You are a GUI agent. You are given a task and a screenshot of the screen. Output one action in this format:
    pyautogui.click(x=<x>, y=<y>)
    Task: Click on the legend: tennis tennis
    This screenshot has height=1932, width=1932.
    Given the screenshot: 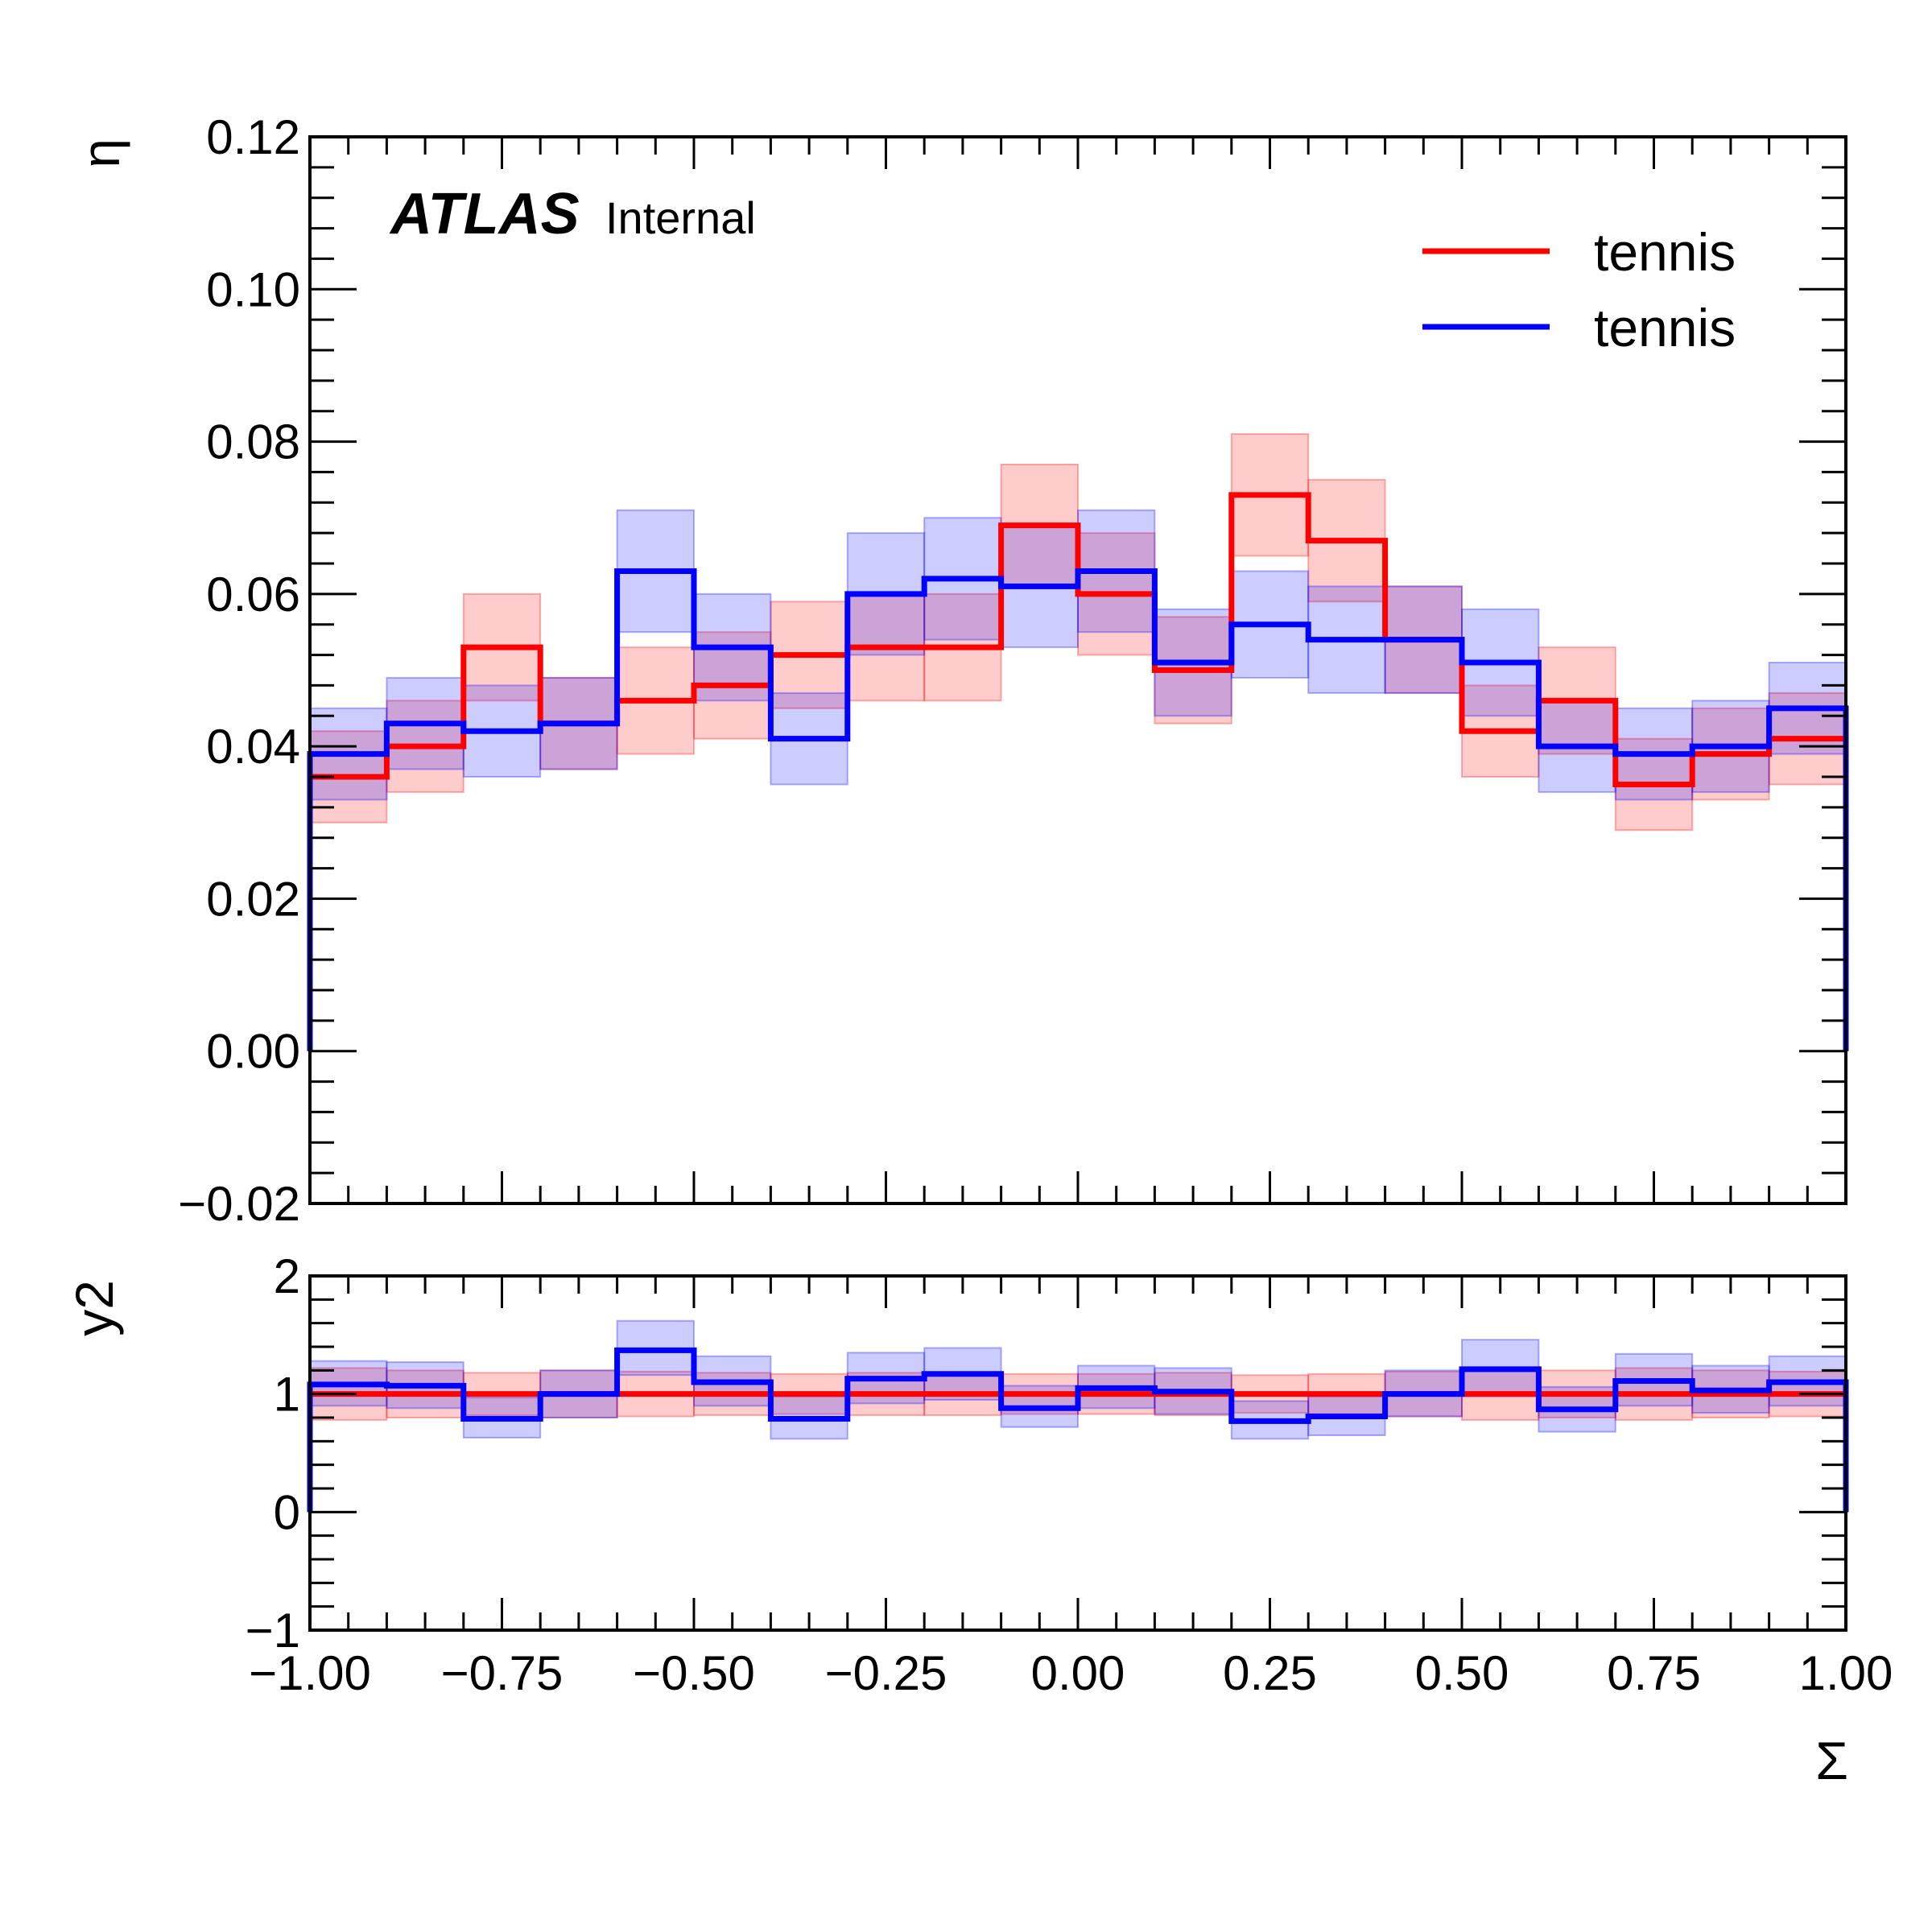 What is the action you would take?
    pyautogui.click(x=1579, y=289)
    